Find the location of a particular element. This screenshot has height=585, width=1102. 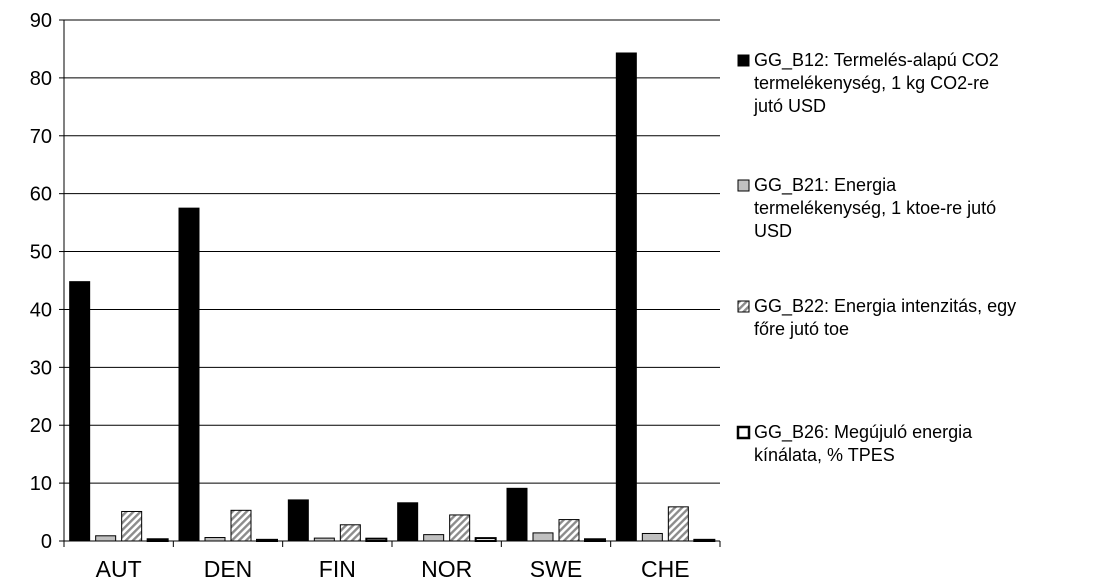

legend-label-line: termelékenység, 1 kg CO2-re is located at coordinates (871, 83).